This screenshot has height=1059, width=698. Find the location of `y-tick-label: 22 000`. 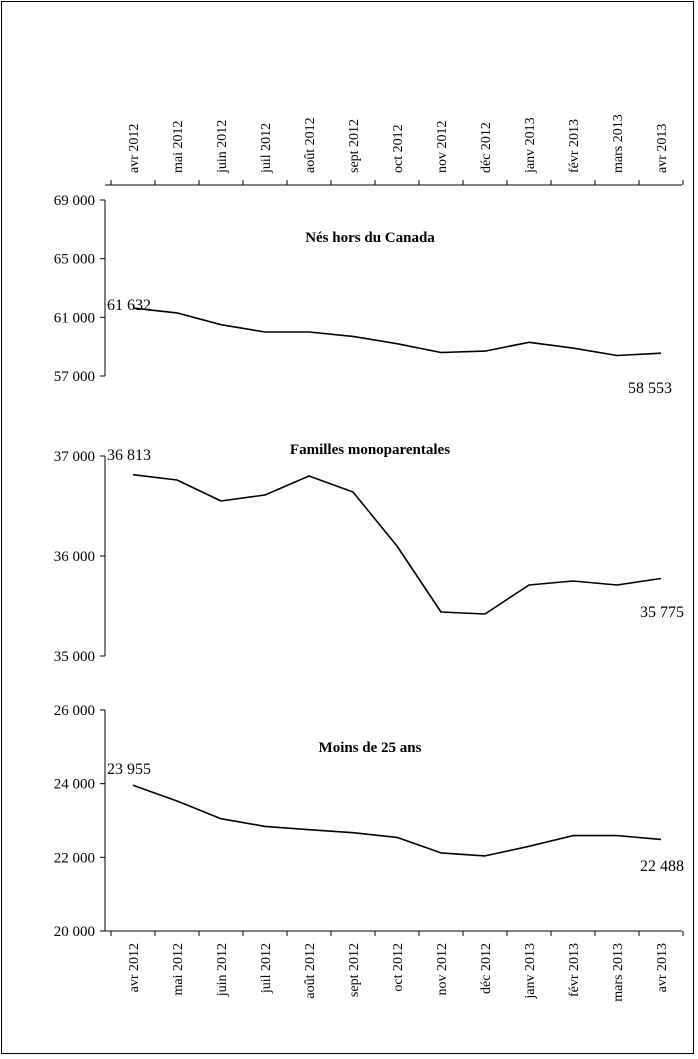

y-tick-label: 22 000 is located at coordinates (74, 858).